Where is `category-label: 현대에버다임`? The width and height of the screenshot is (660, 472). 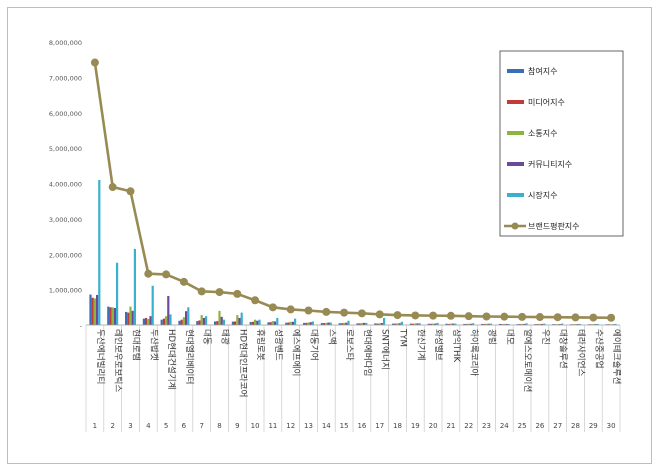 category-label: 현대에버다임 is located at coordinates (368, 352).